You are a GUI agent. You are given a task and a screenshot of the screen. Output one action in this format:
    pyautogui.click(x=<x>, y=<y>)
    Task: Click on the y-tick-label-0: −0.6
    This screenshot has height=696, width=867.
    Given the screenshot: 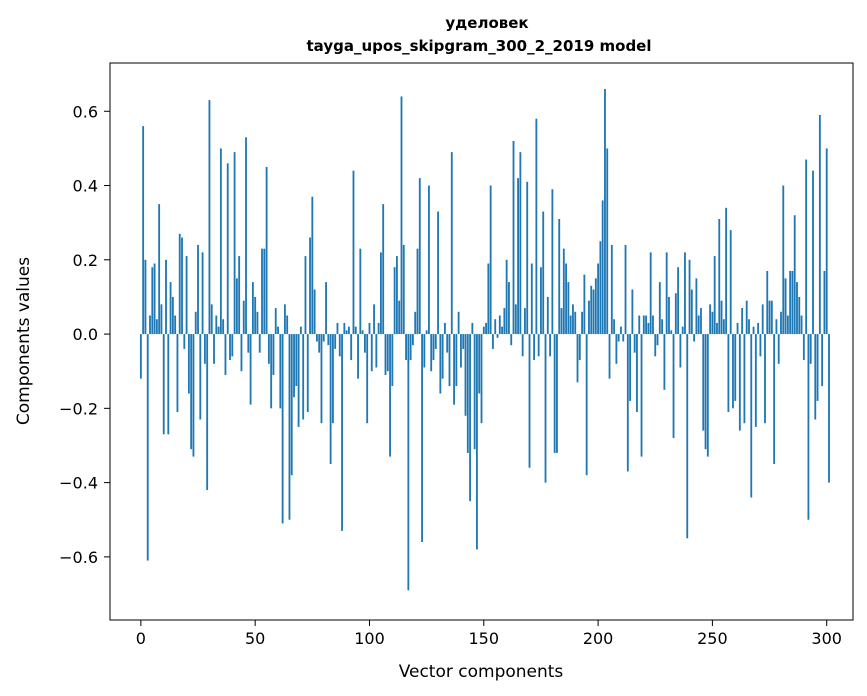 What is the action you would take?
    pyautogui.click(x=78, y=557)
    